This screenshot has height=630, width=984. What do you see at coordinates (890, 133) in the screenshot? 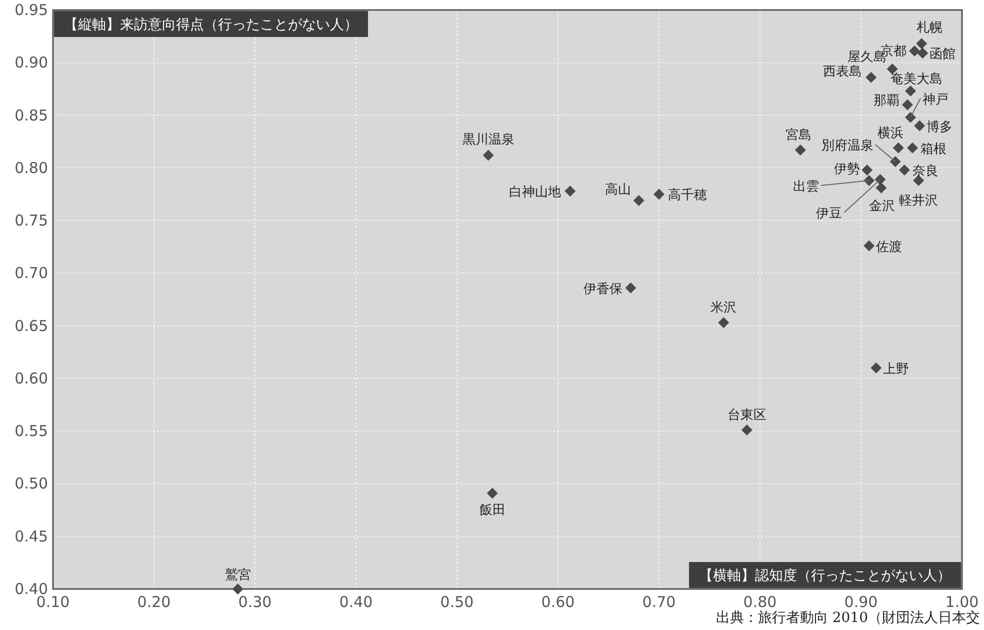
I see `label: 横浜` at bounding box center [890, 133].